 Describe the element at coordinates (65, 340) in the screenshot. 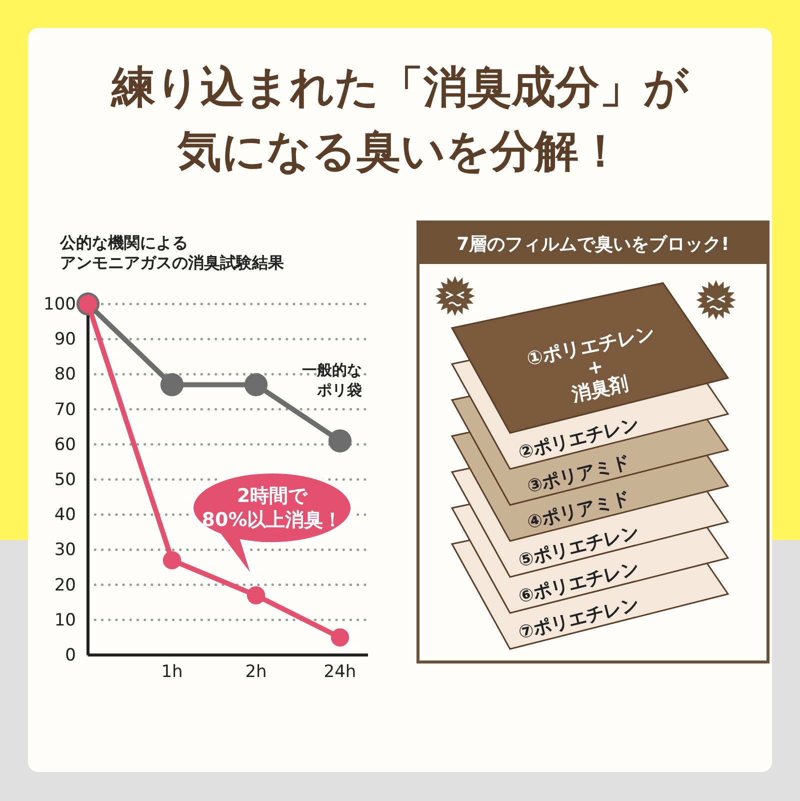

I see `y-tick-label: 90` at that location.